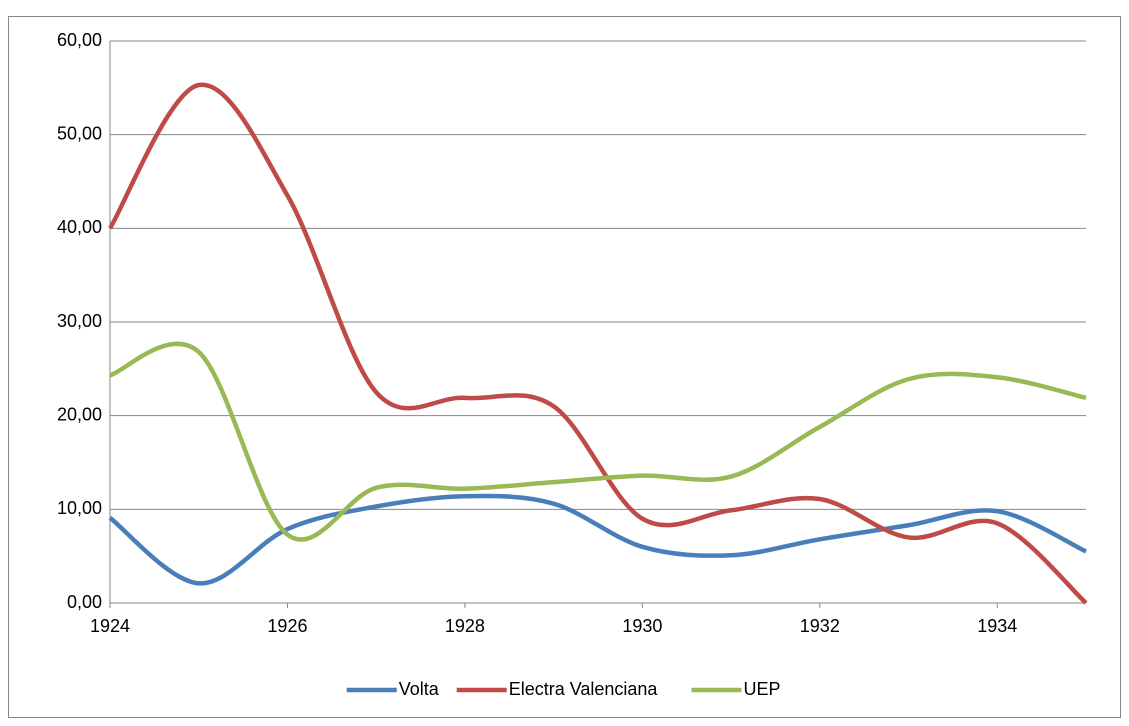 The width and height of the screenshot is (1129, 726). I want to click on y-tick-label: 40,00, so click(79, 227).